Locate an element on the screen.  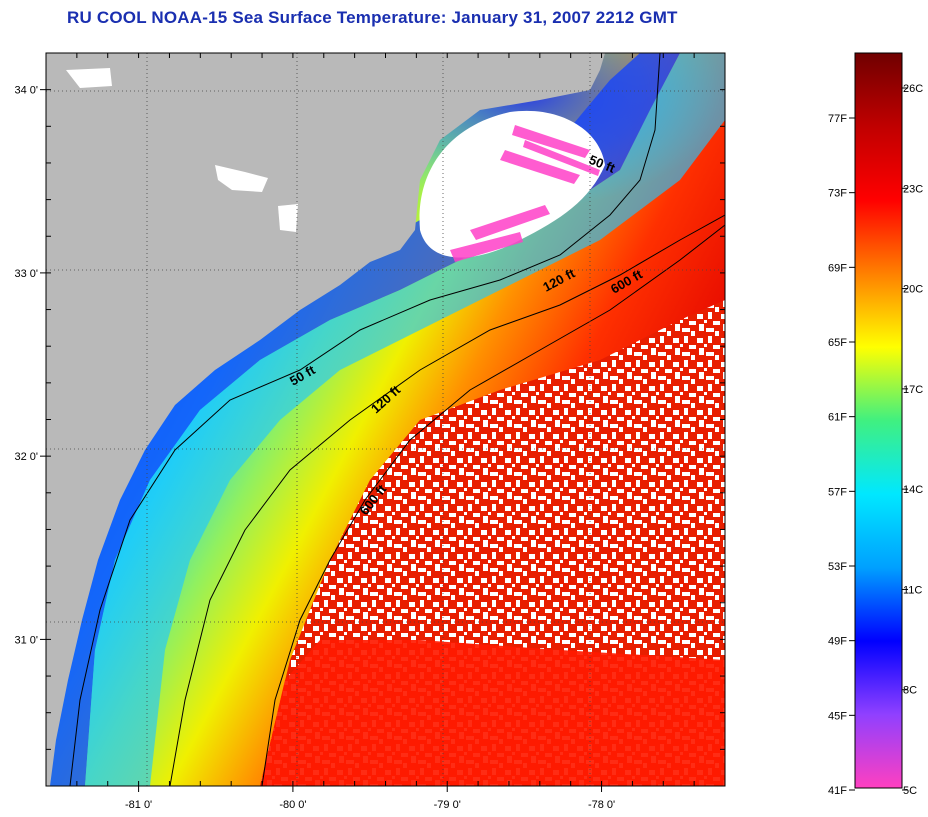
lat-tick-label: 34 0' is located at coordinates (26, 91).